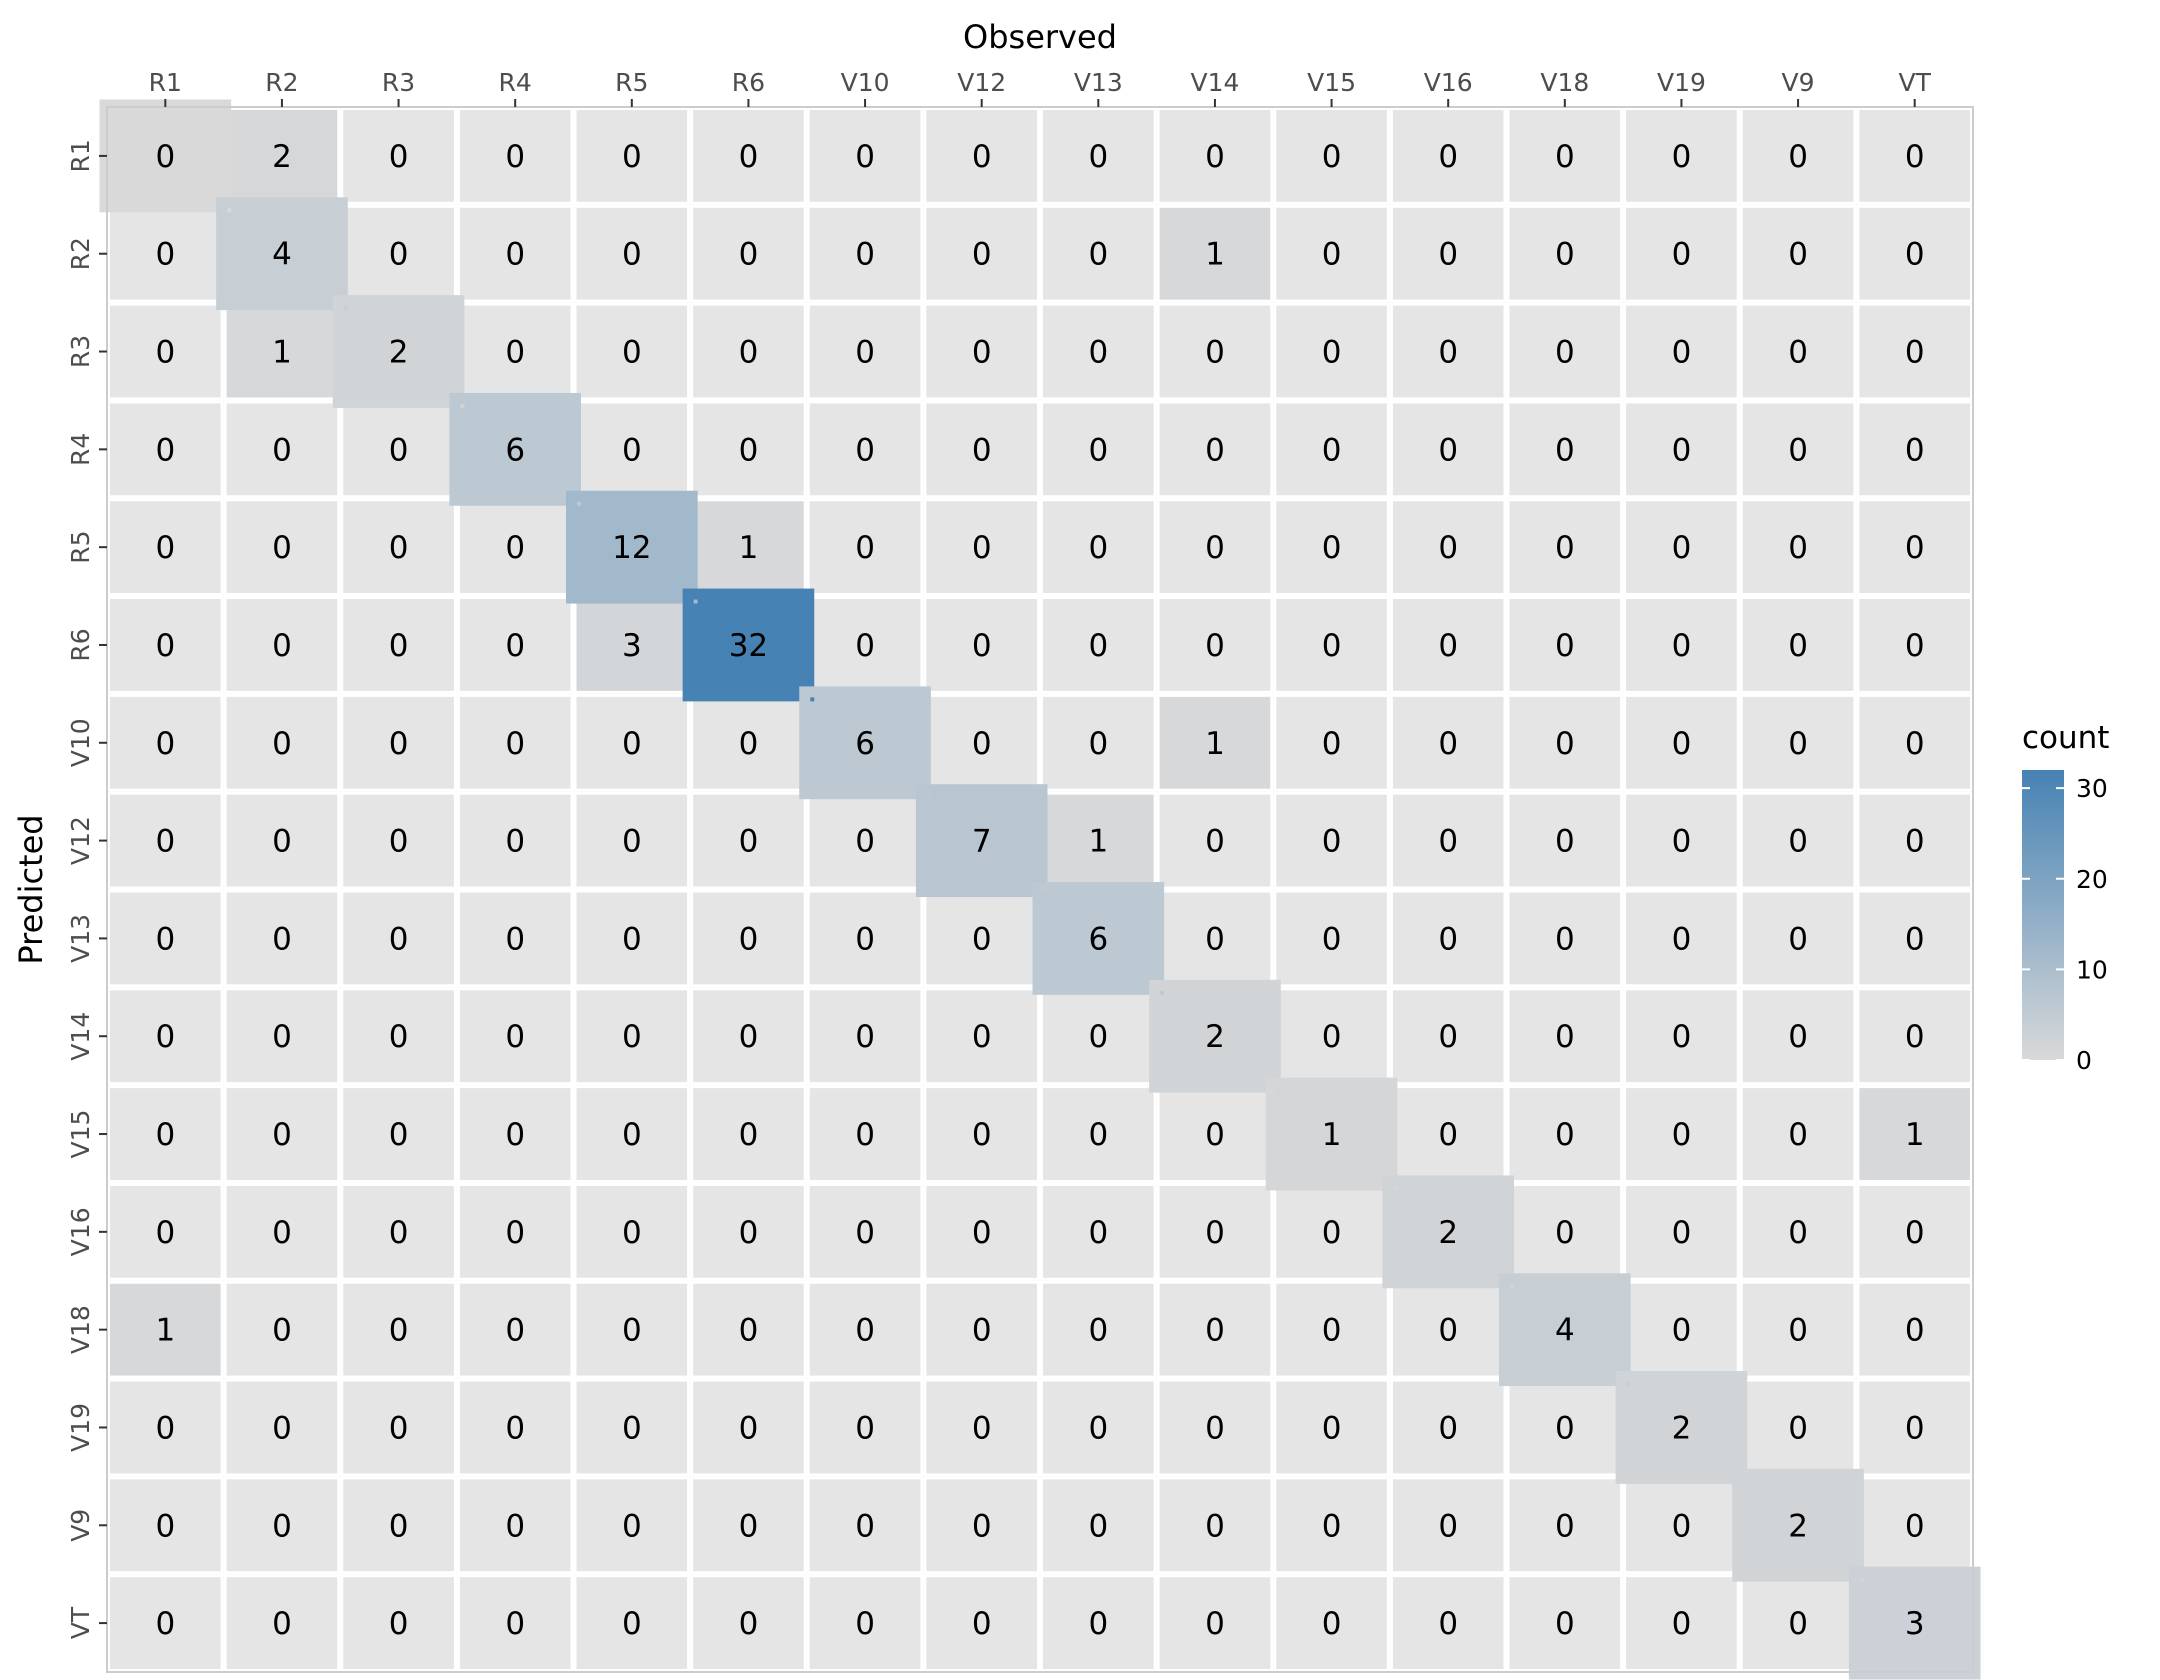  I want to click on y-tick-label: V16, so click(80, 1231).